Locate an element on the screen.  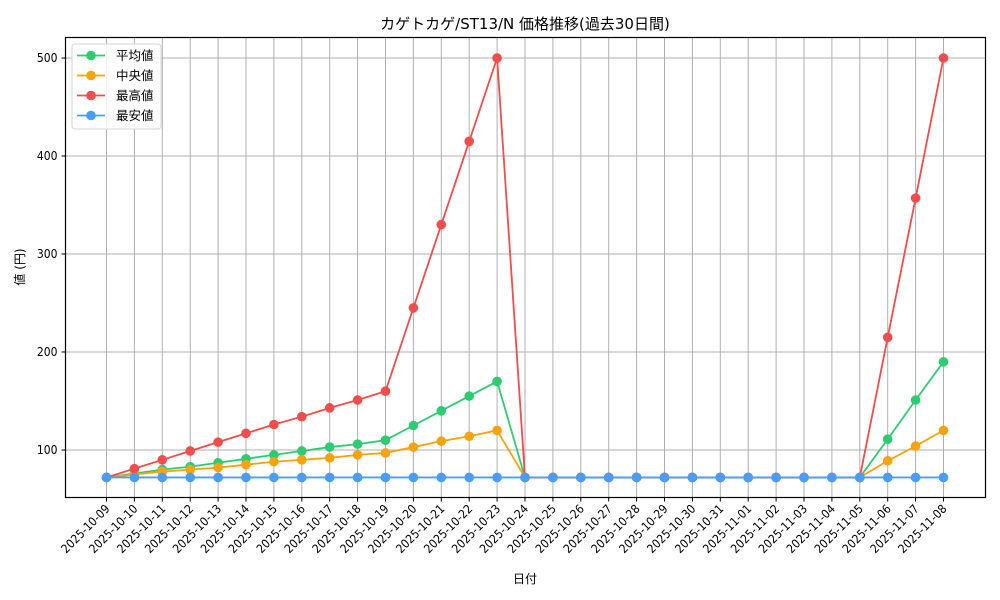
x-axis-label: 日付 is located at coordinates (525, 579).